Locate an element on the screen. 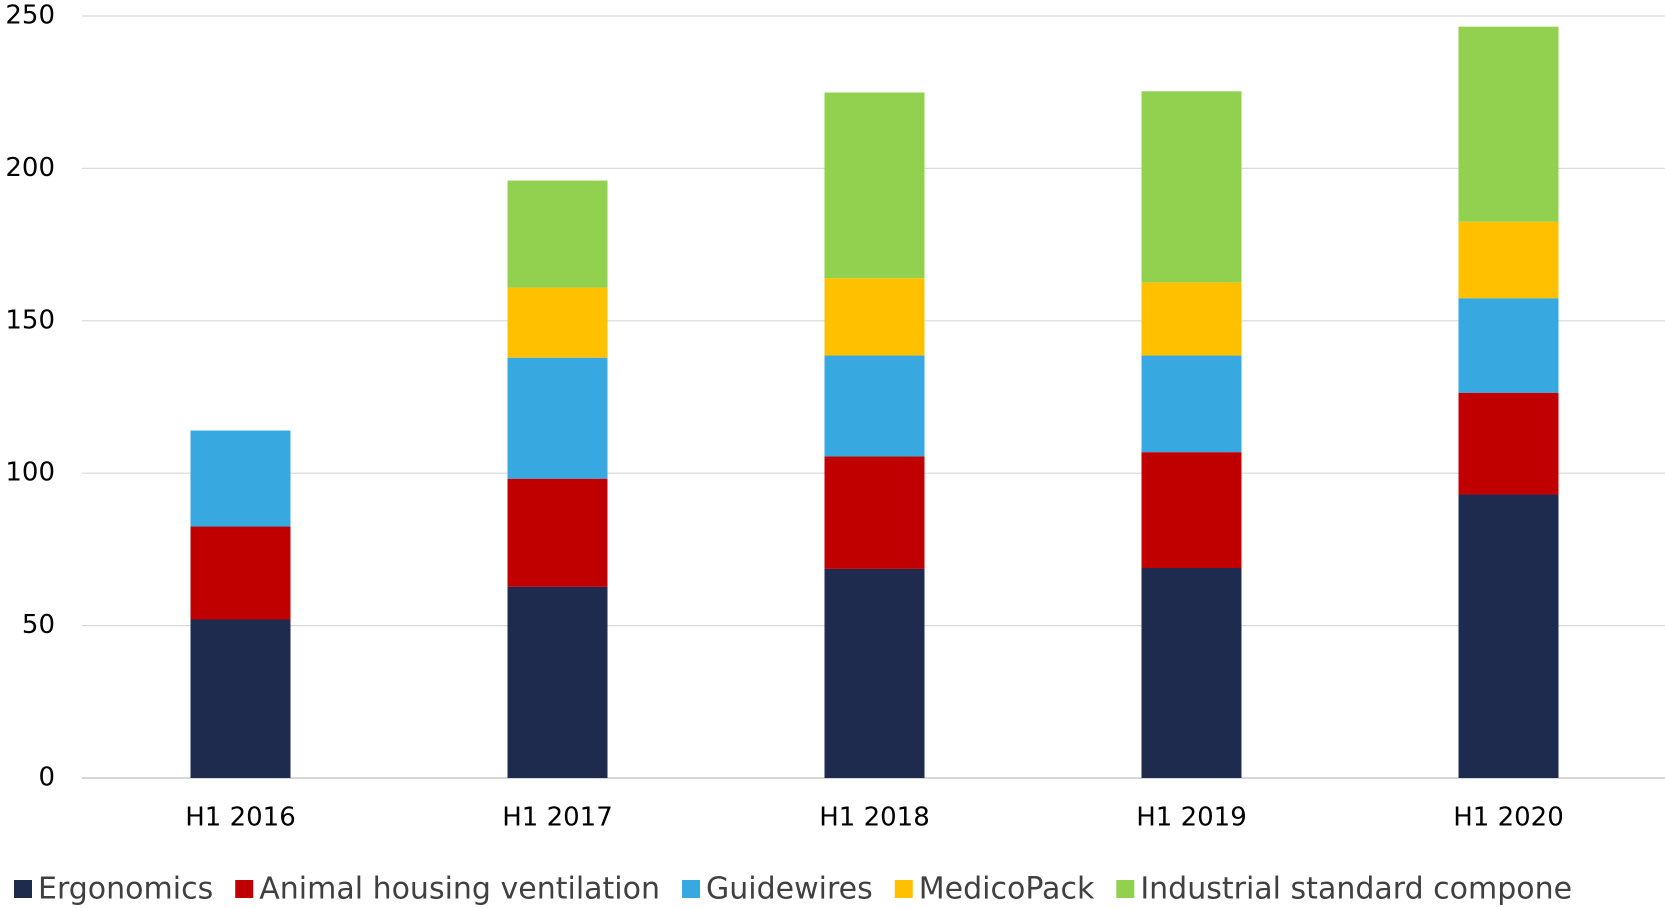  y-tick-label: 200 is located at coordinates (30, 168).